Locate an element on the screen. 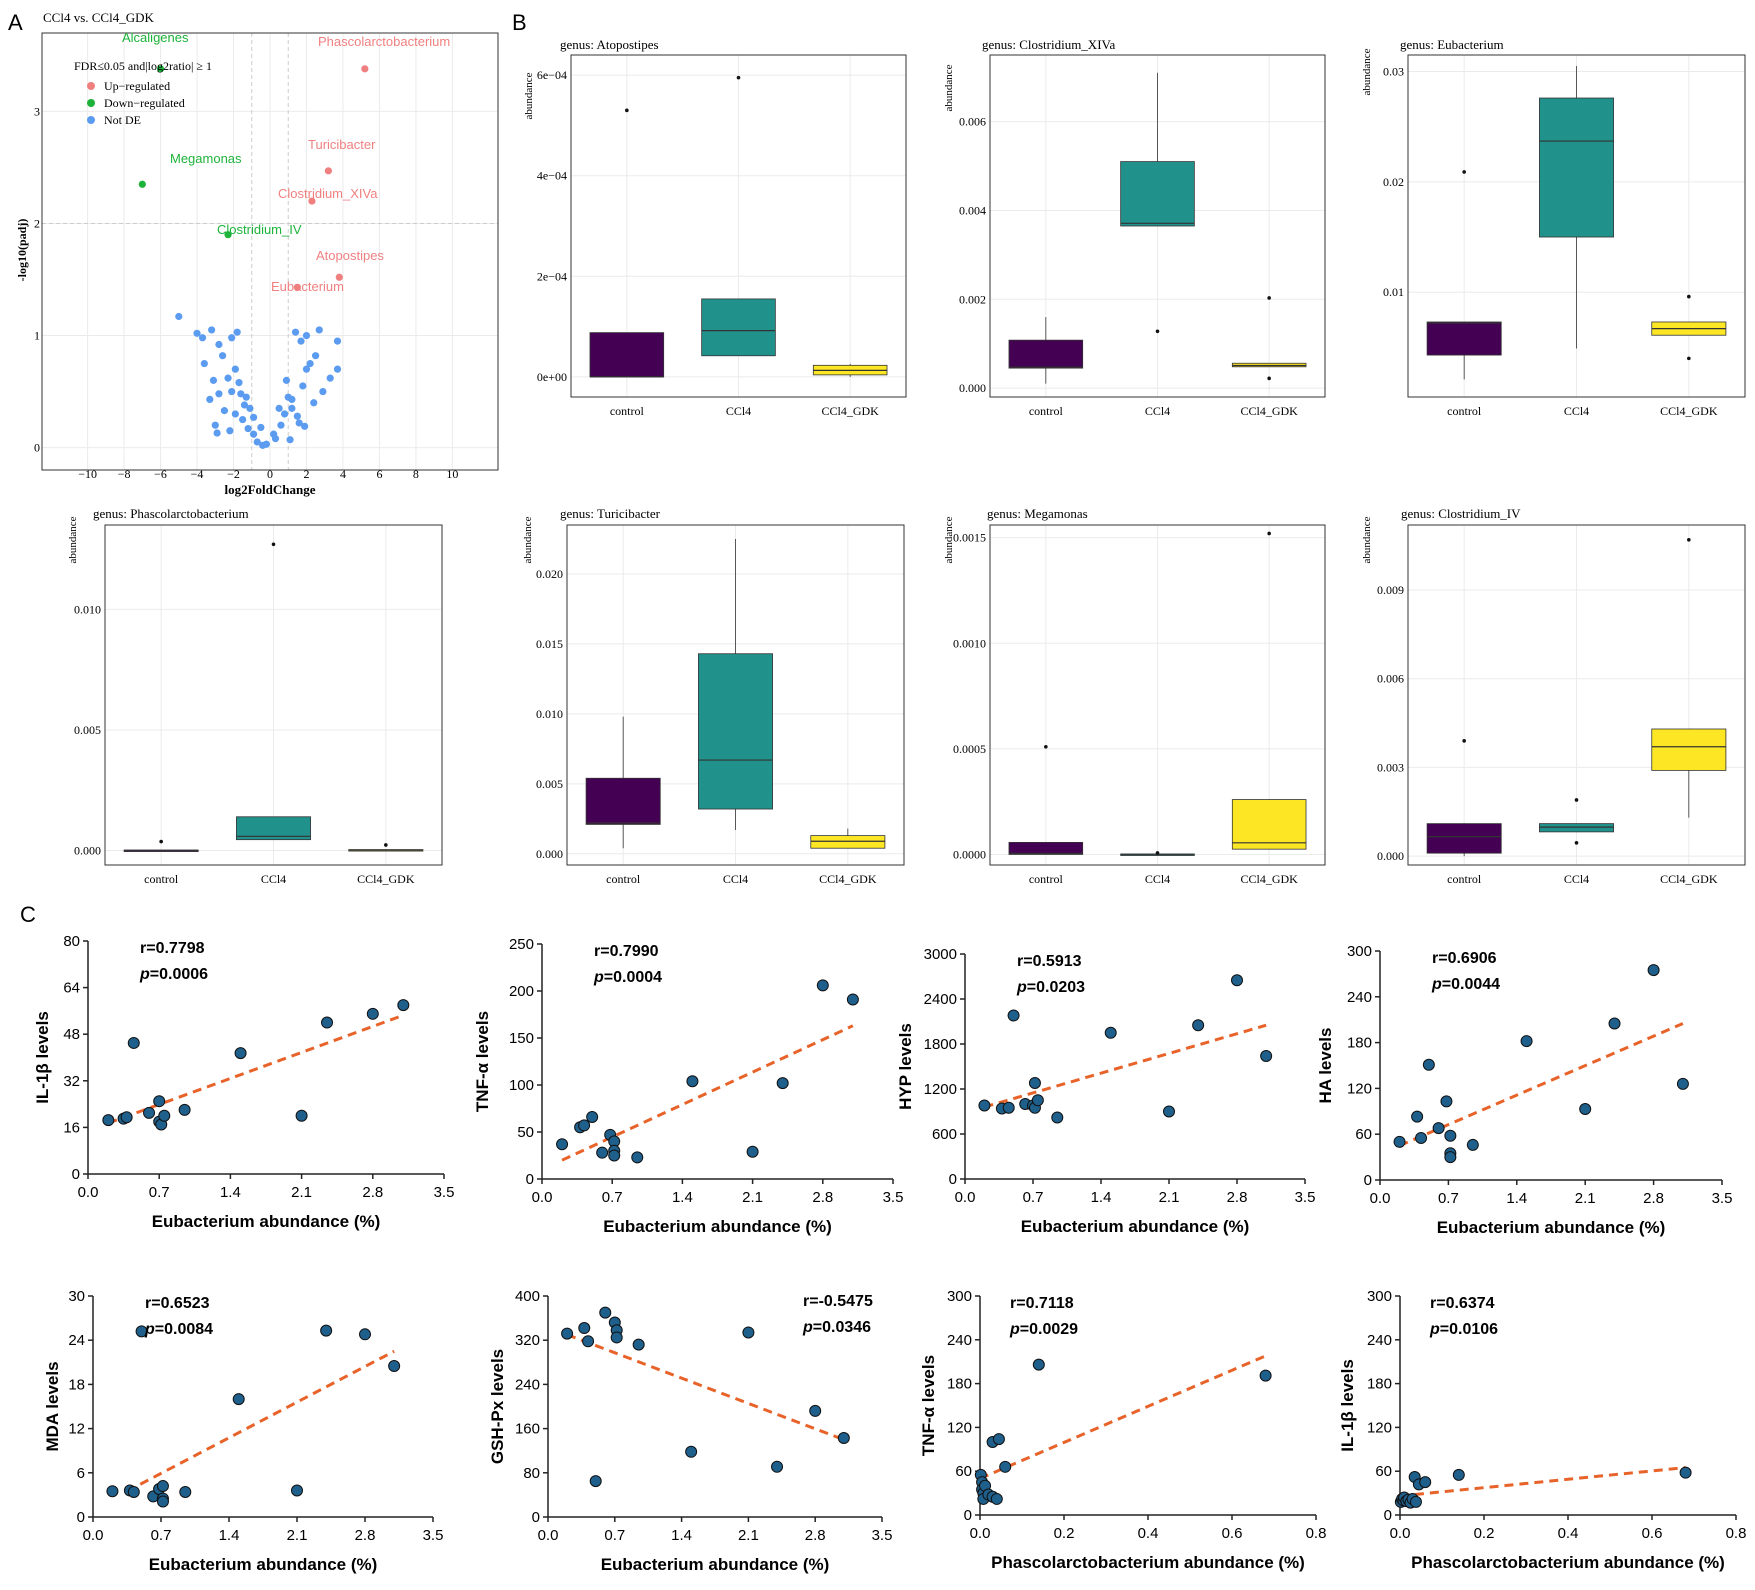 This screenshot has width=1755, height=1590. volcano-y-tick: 1 is located at coordinates (37, 336).